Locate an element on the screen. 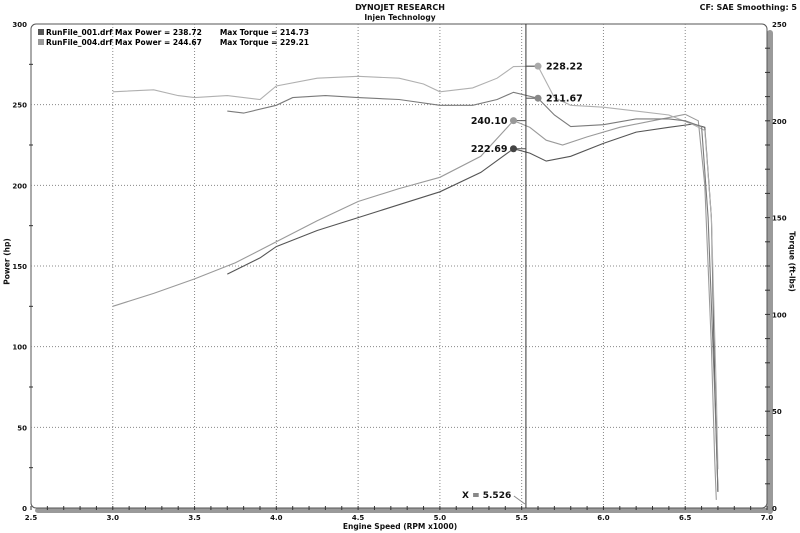 The width and height of the screenshot is (800, 533). marker-label: 222.69 is located at coordinates (489, 149).